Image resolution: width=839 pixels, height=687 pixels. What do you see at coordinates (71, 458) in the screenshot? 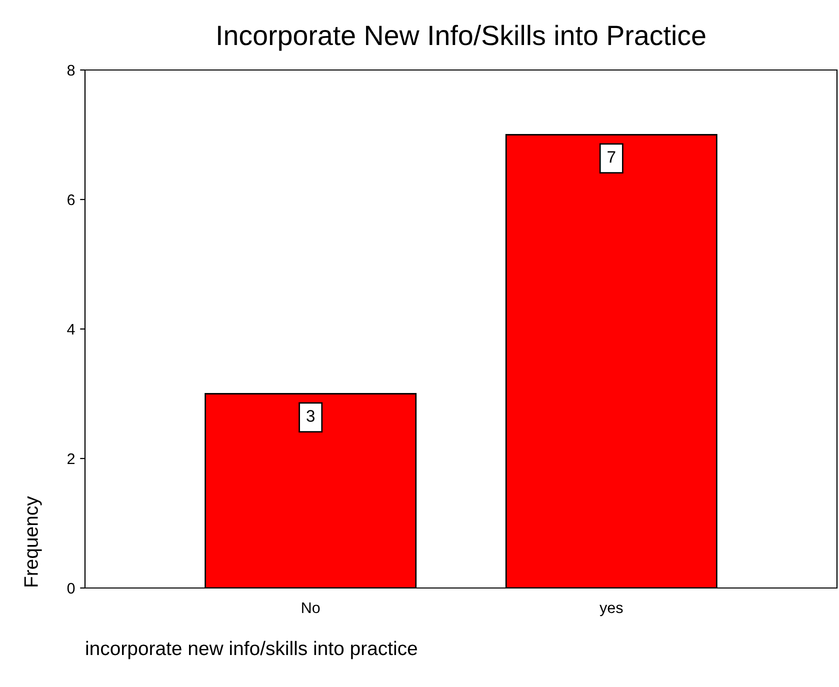
I see `y-tick-label: 2` at bounding box center [71, 458].